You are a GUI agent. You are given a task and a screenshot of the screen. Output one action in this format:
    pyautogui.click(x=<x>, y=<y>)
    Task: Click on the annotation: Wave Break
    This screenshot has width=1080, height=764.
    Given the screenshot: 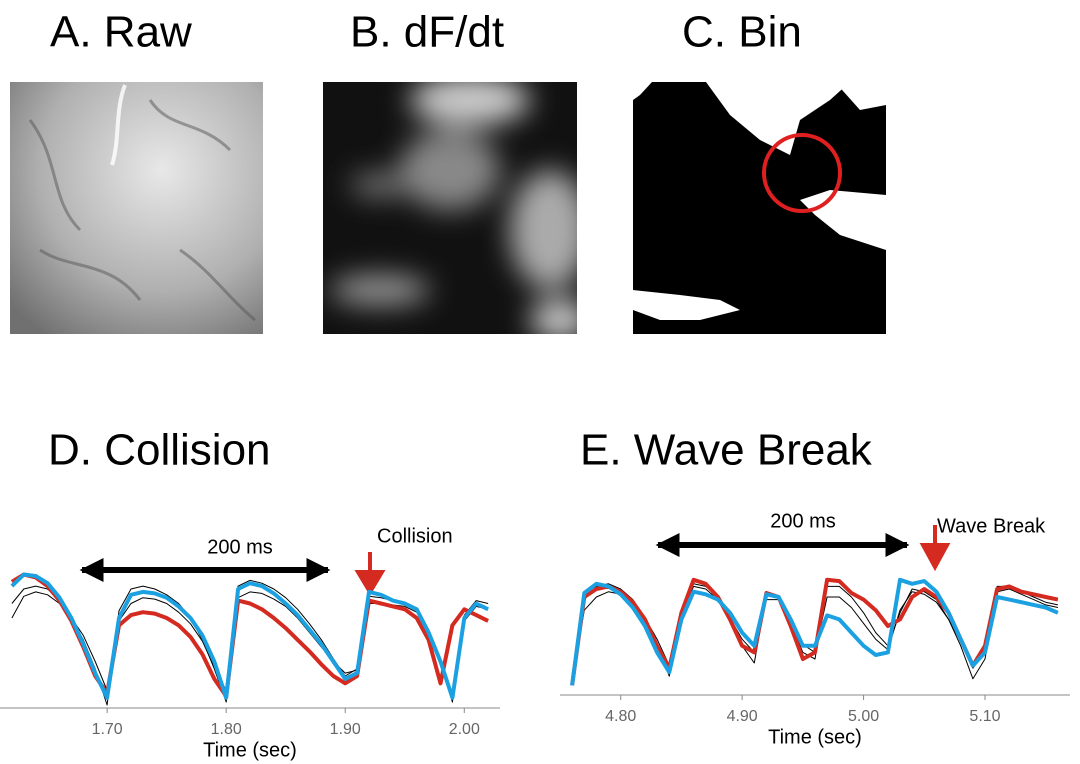 What is the action you would take?
    pyautogui.click(x=991, y=526)
    